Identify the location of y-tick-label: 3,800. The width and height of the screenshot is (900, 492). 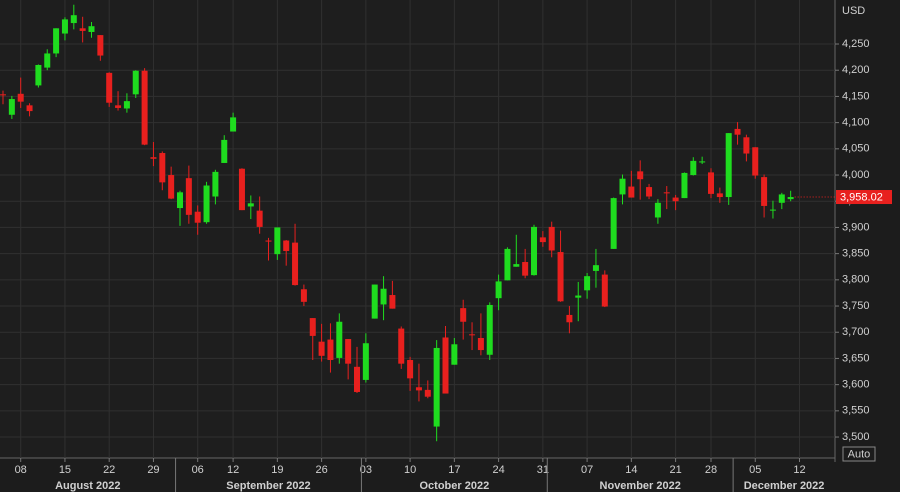
(856, 280).